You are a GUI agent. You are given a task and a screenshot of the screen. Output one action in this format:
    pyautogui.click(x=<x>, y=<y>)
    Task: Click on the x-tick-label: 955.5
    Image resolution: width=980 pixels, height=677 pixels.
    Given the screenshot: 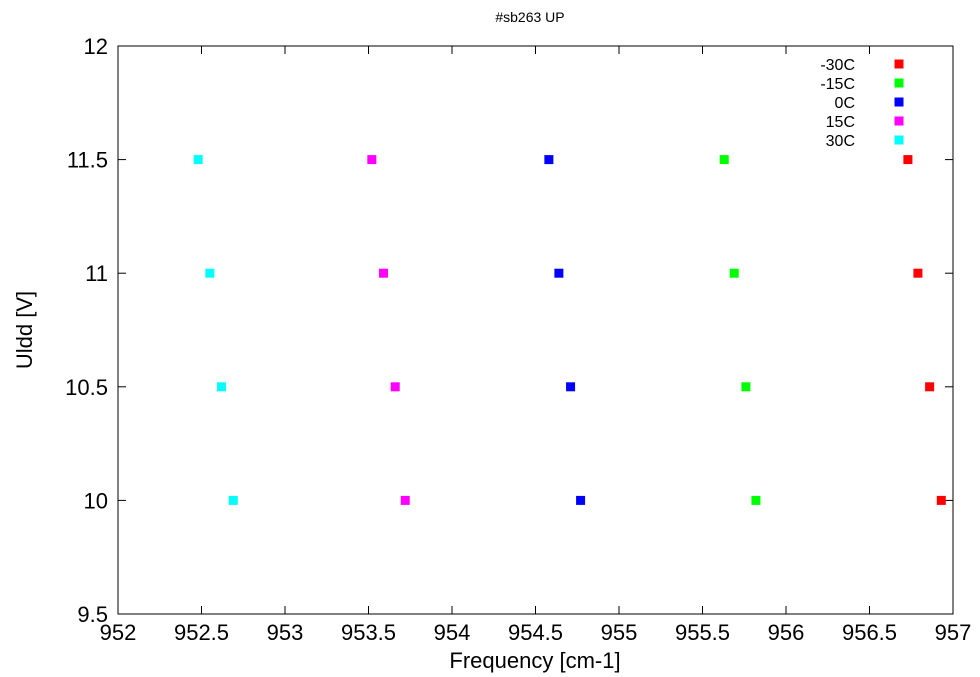 What is the action you would take?
    pyautogui.click(x=702, y=632)
    